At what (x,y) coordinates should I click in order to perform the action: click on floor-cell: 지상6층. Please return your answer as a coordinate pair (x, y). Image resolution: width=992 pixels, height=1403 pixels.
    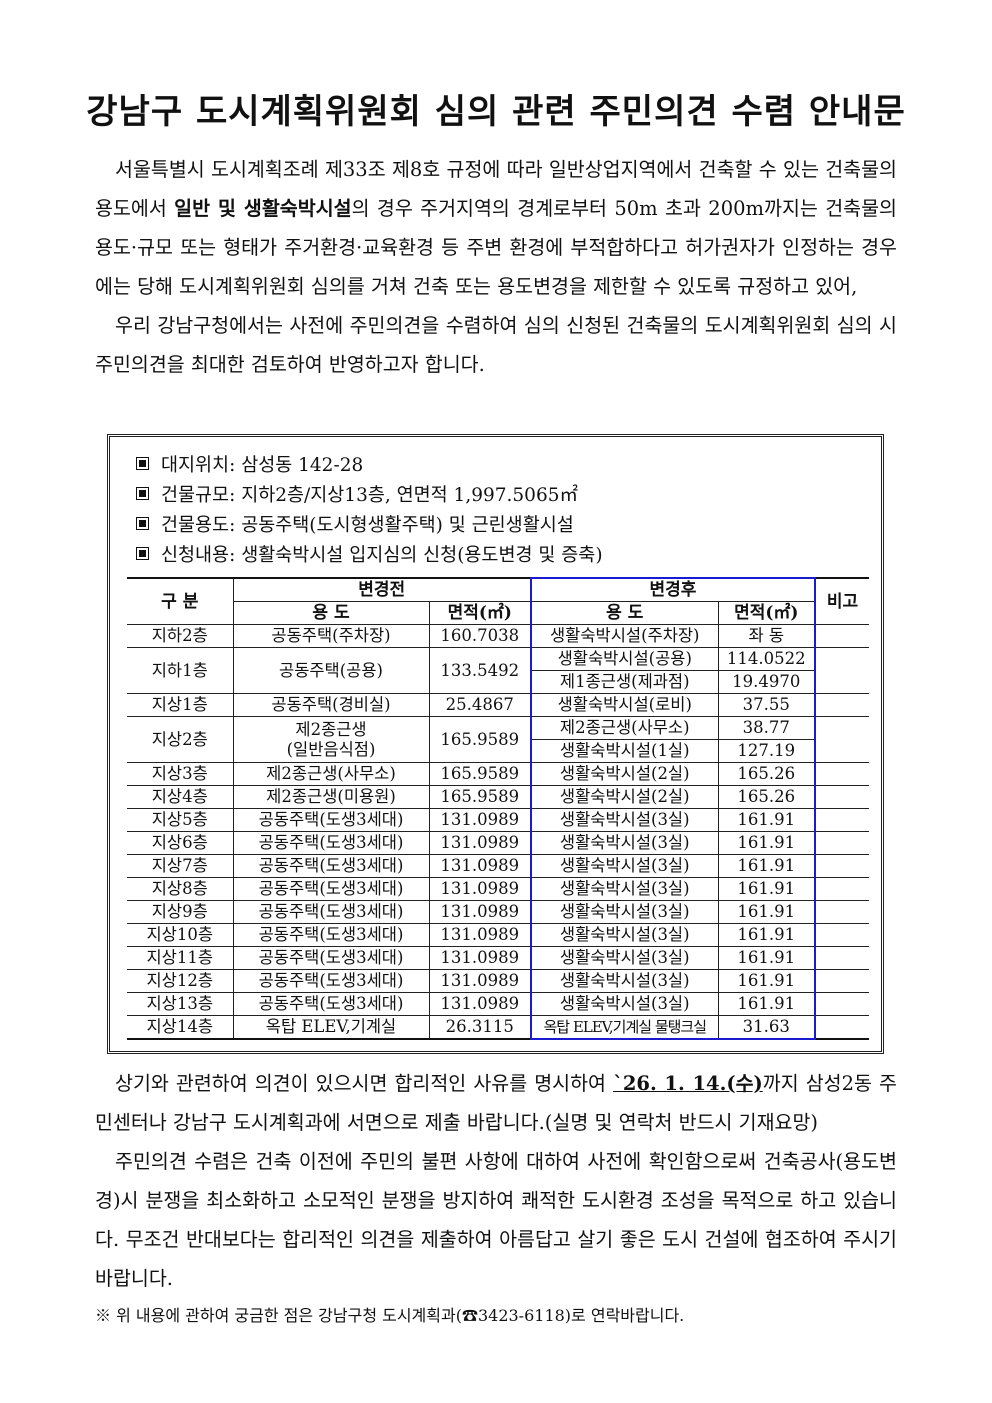
    Looking at the image, I should click on (180, 843).